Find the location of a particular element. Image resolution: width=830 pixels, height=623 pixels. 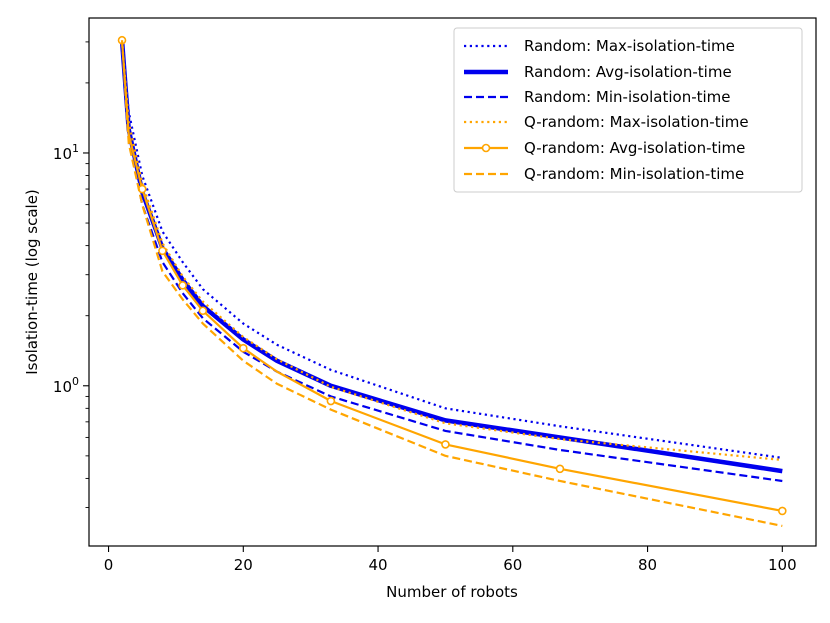

x-tick-label-20: 20 is located at coordinates (243, 565).